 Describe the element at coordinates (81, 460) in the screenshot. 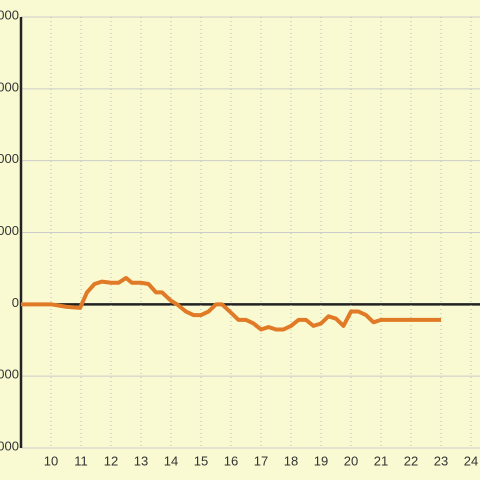

I see `x-tick-label: 11` at that location.